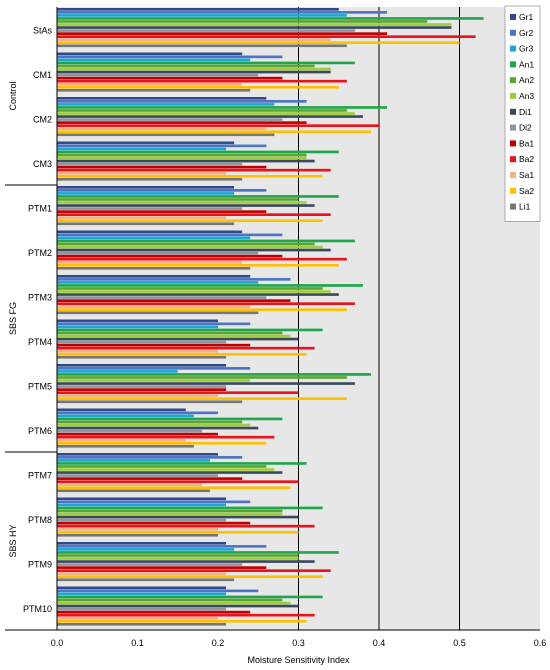 The height and width of the screenshot is (670, 550). What do you see at coordinates (218, 125) in the screenshot?
I see `bar-cm2-ba2` at bounding box center [218, 125].